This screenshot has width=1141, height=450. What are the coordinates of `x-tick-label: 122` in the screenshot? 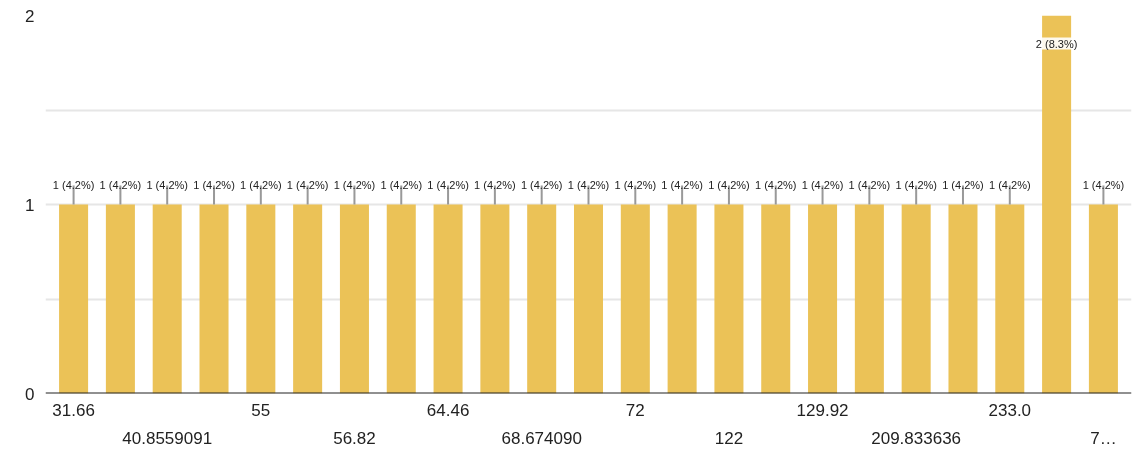 It's located at (729, 438).